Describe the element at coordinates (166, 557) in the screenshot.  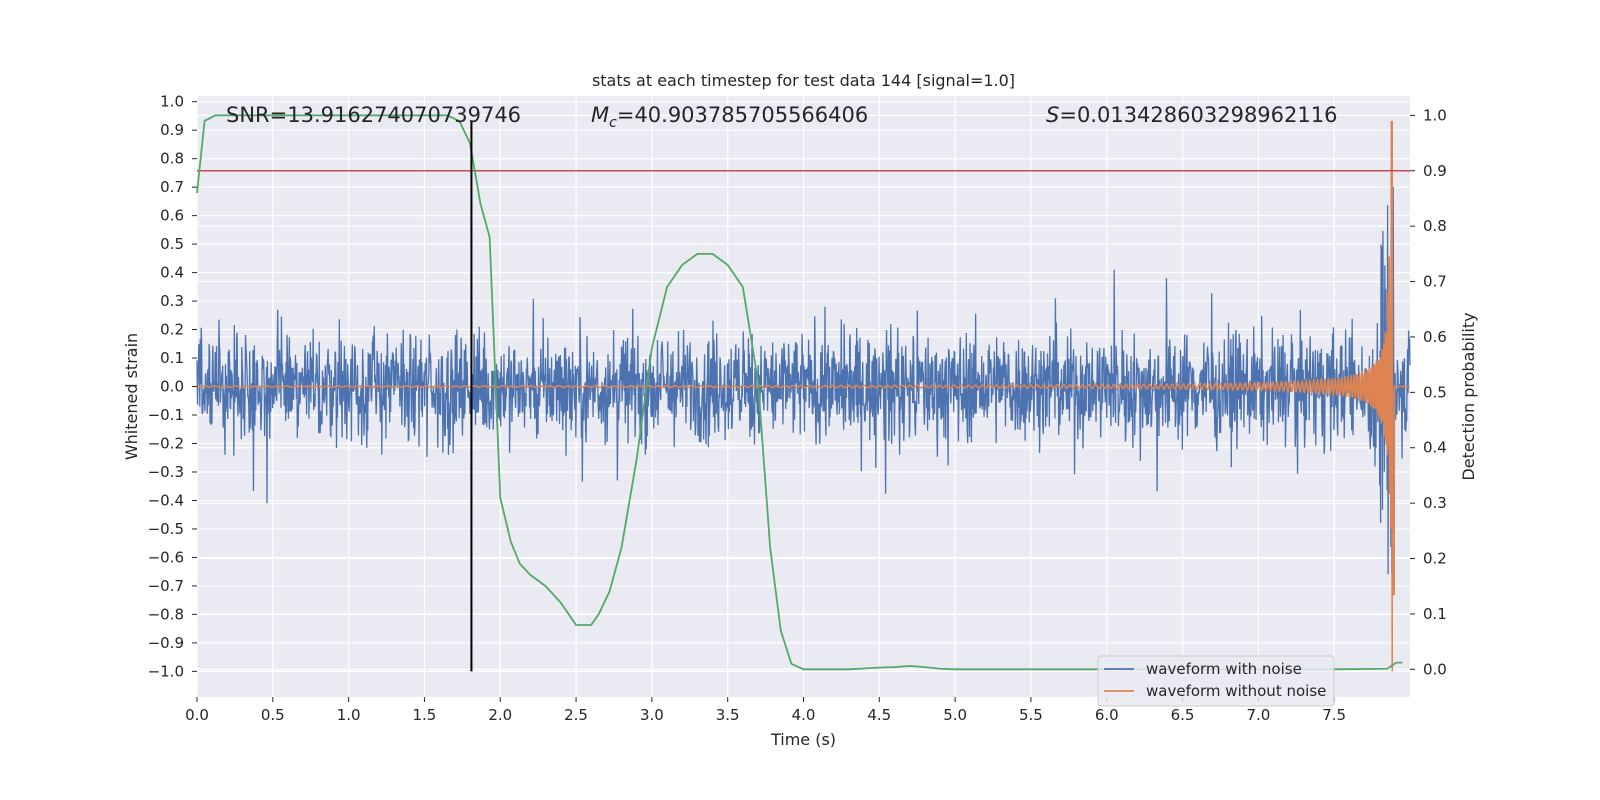
I see `y-left-tick-label: −0.6` at that location.